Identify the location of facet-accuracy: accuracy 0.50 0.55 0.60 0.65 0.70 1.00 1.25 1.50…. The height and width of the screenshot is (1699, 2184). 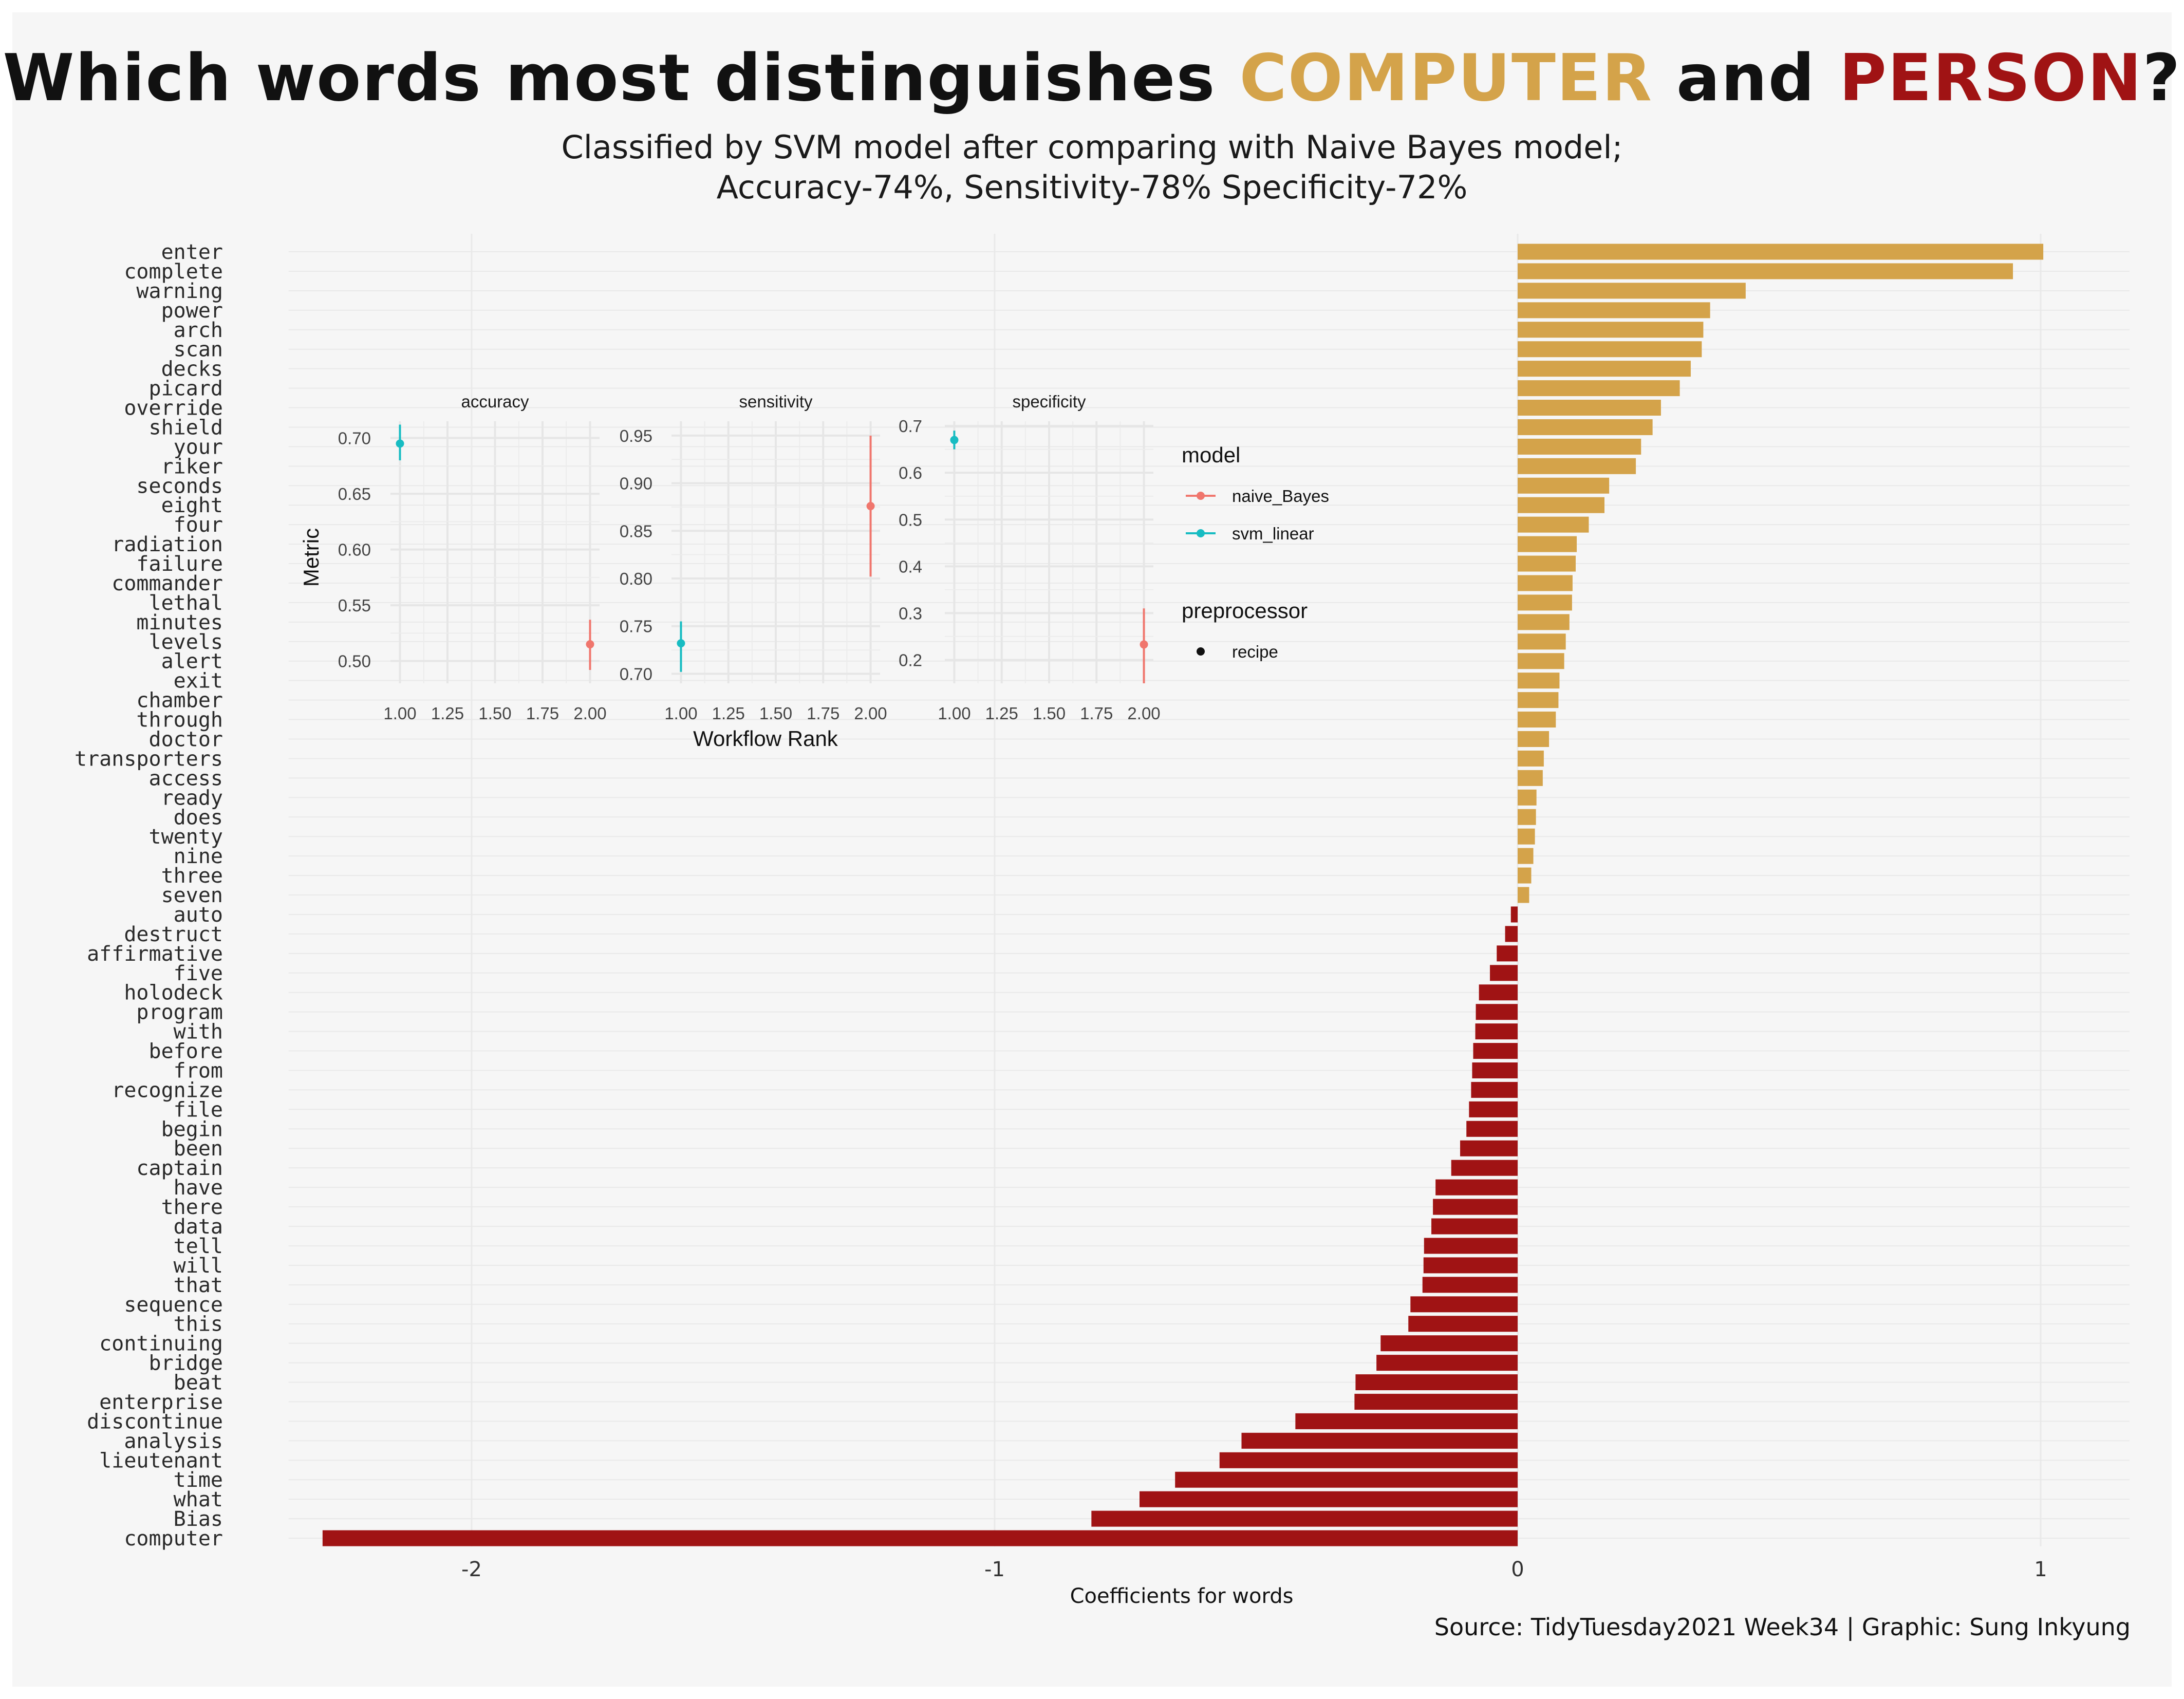
(472, 557).